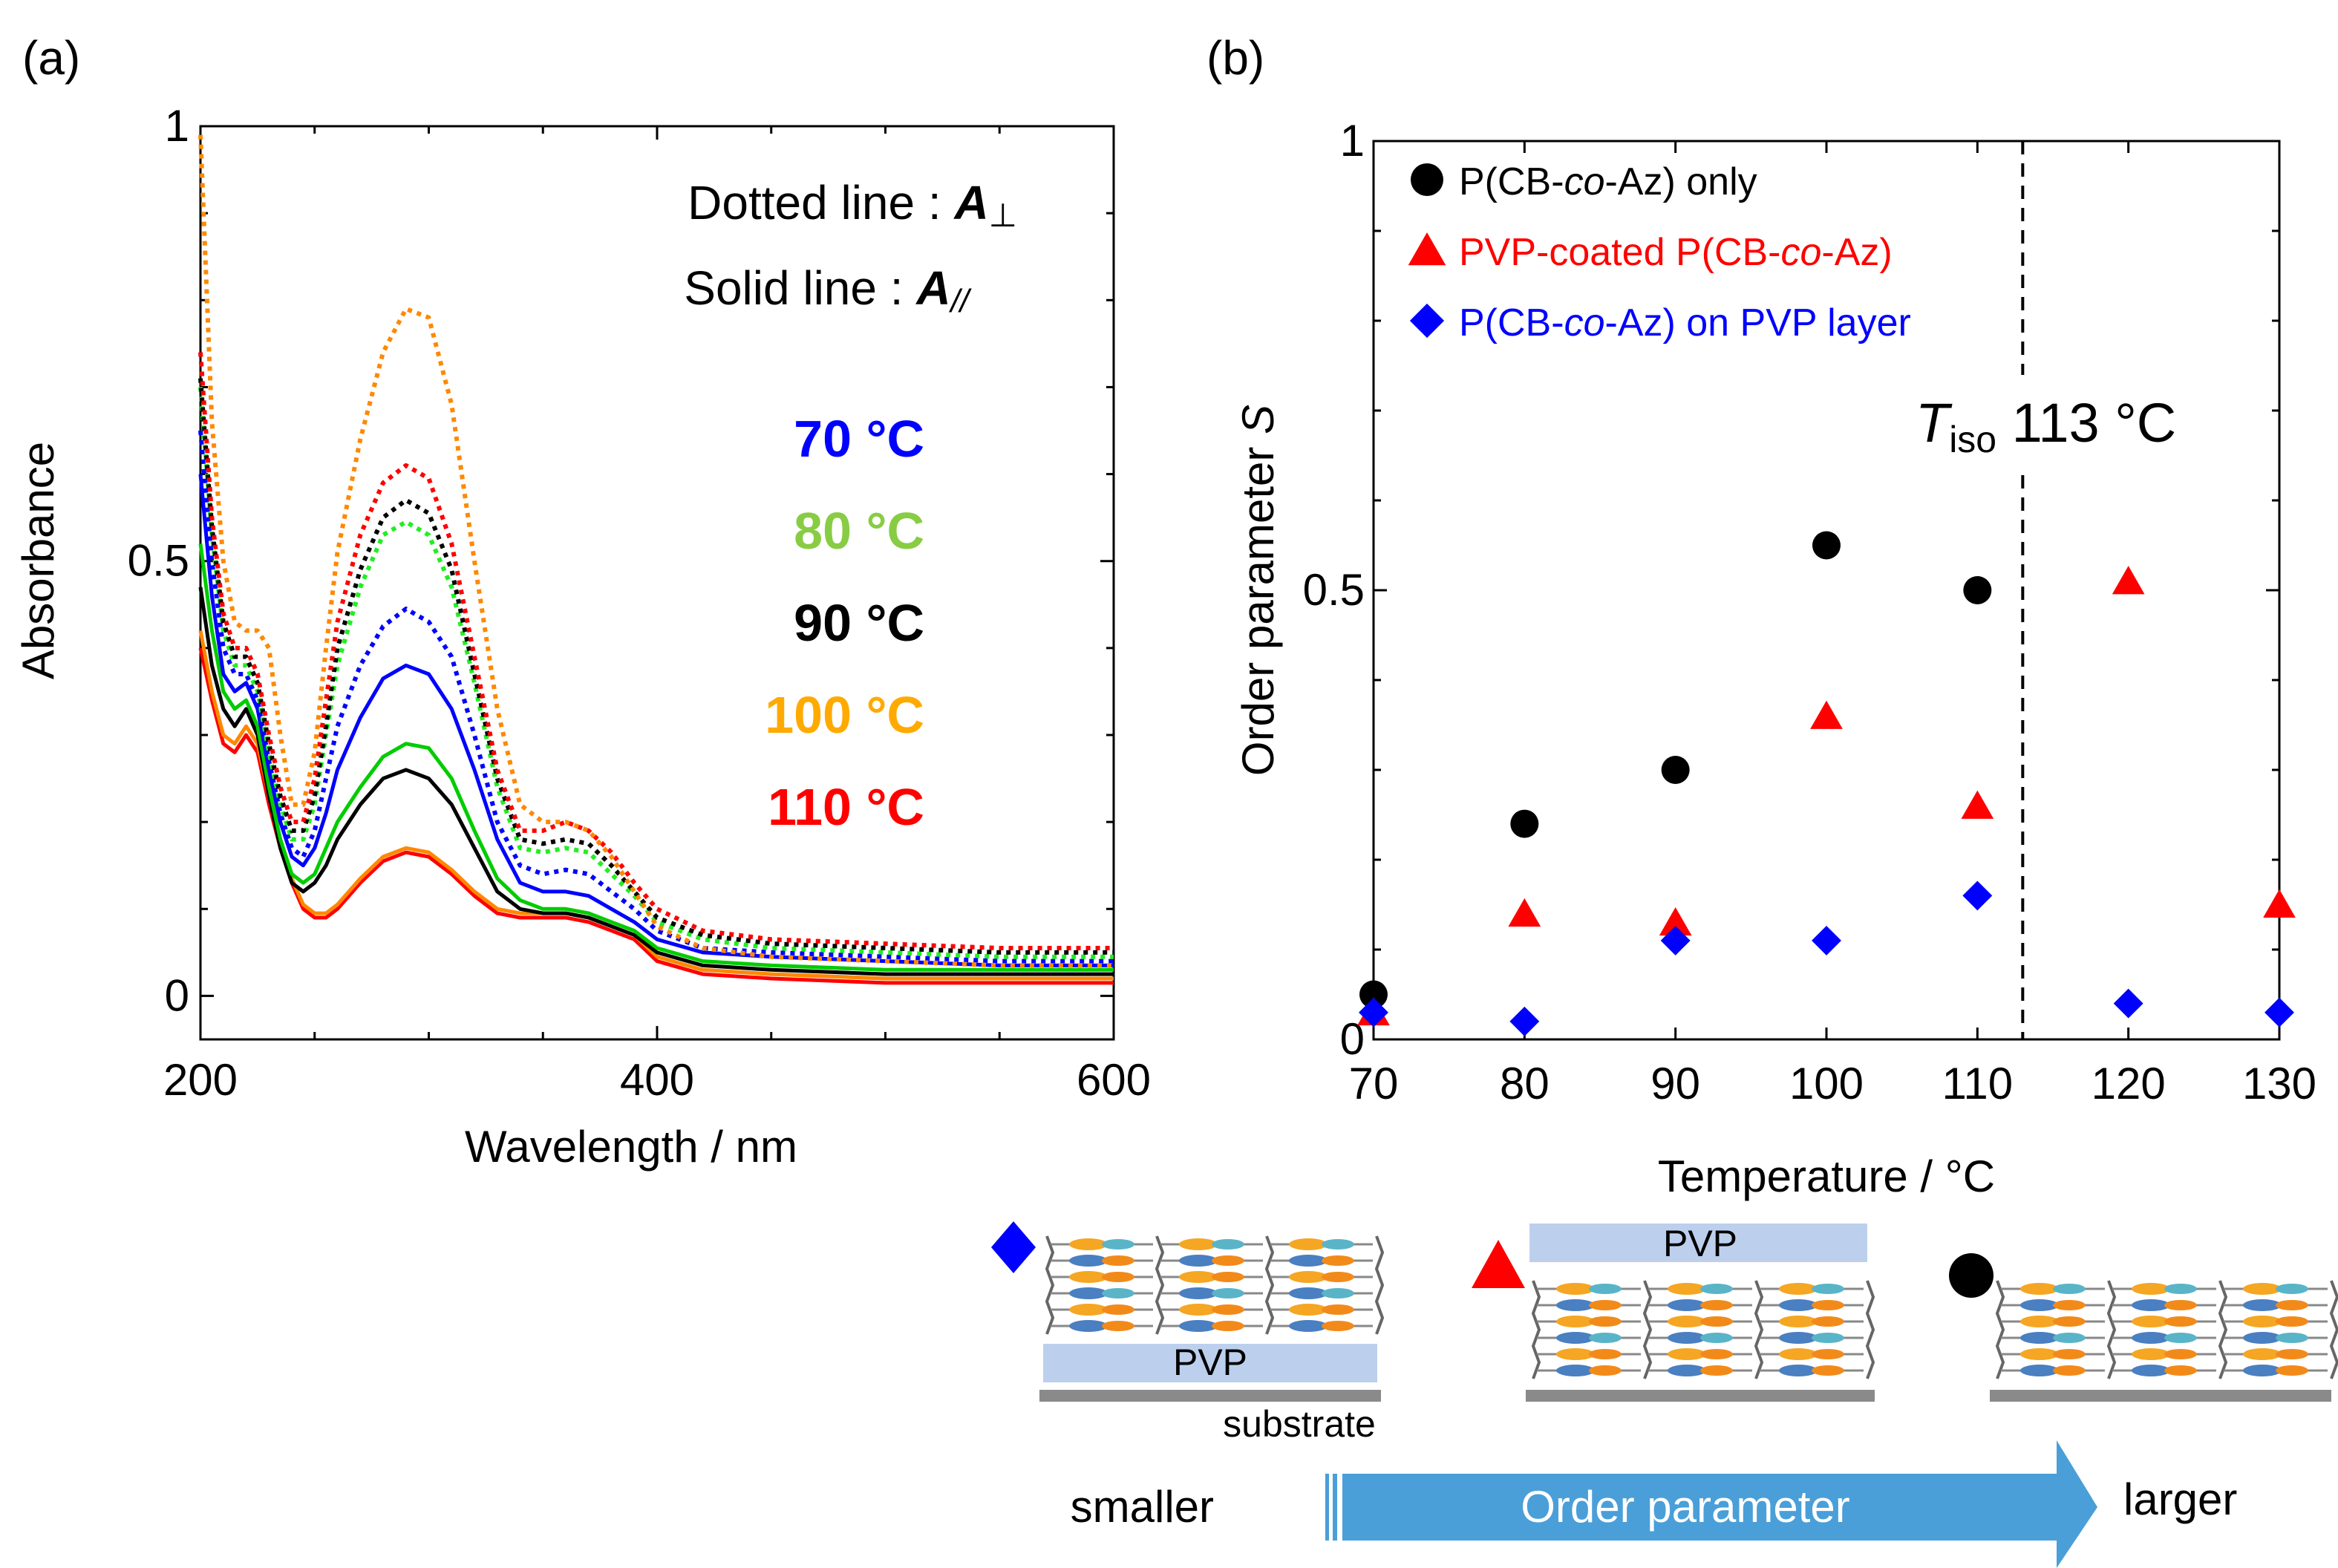  I want to click on data-point-circle, so click(1373, 994).